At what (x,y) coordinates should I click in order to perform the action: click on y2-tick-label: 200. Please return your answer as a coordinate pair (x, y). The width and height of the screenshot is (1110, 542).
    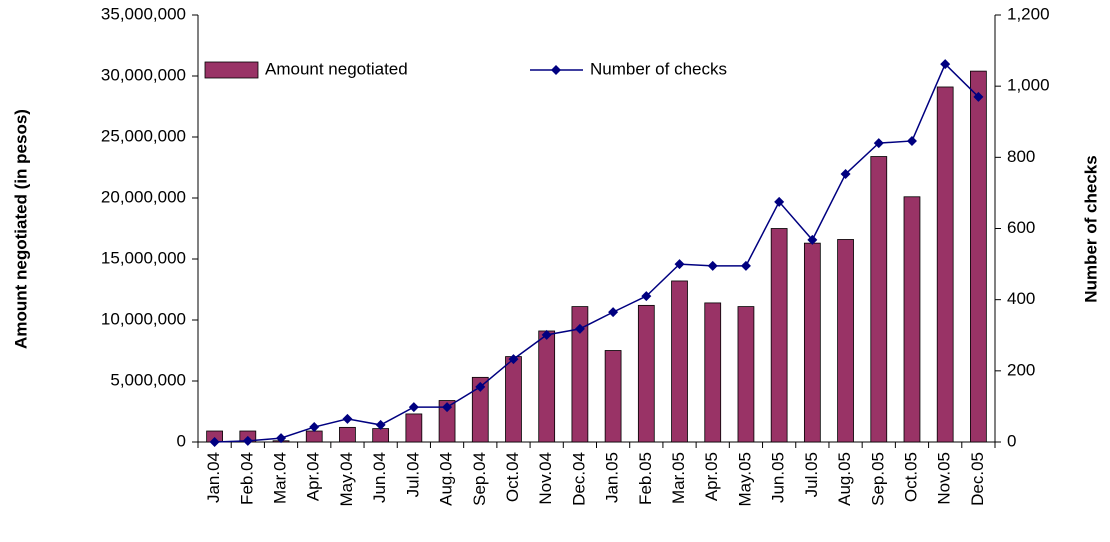
    Looking at the image, I should click on (1021, 369).